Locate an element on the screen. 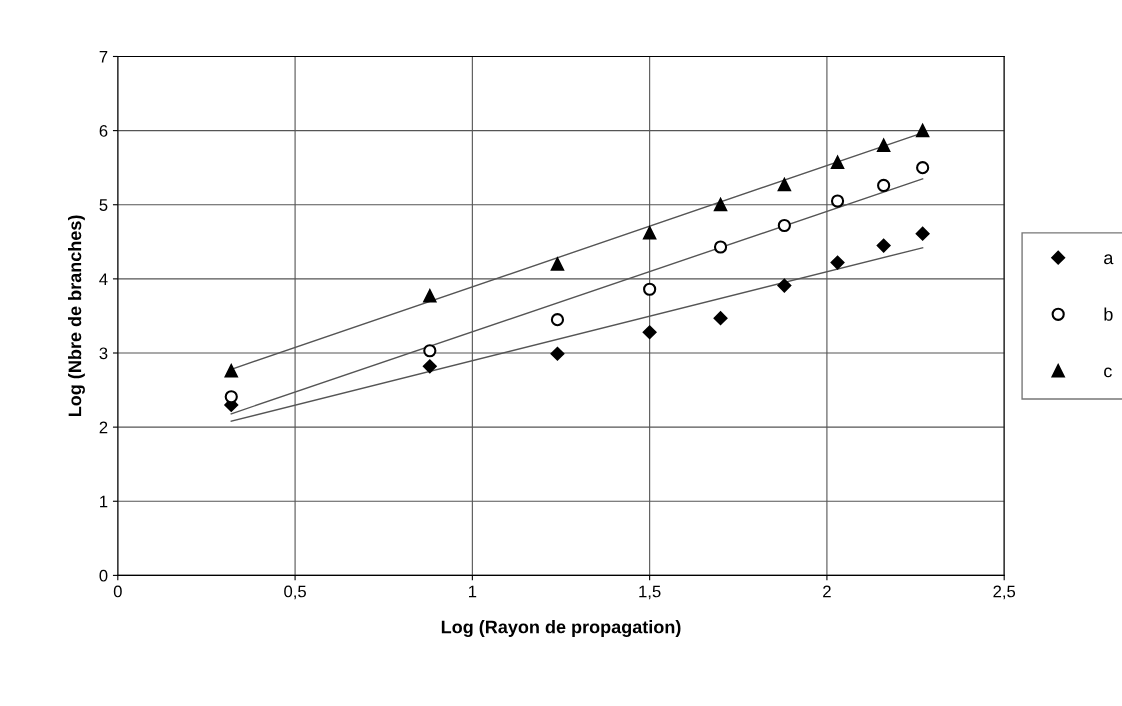 The image size is (1122, 706). legend-label: b is located at coordinates (1108, 314).